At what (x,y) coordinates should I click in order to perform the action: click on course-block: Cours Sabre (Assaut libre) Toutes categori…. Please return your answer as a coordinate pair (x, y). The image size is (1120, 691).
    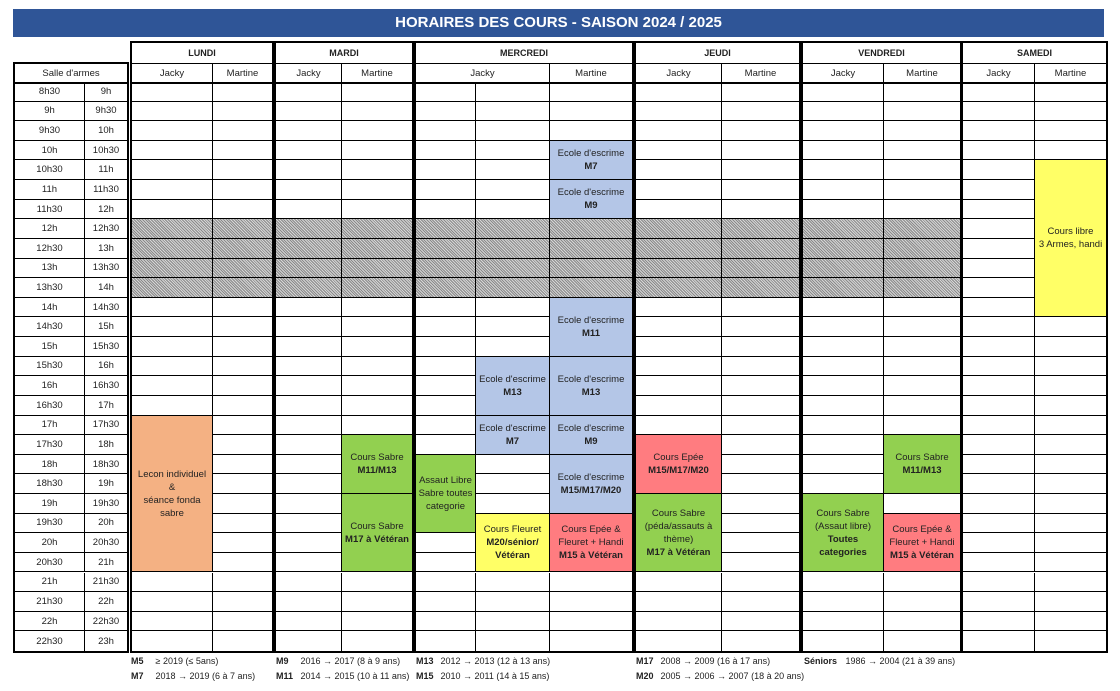
    Looking at the image, I should click on (843, 533).